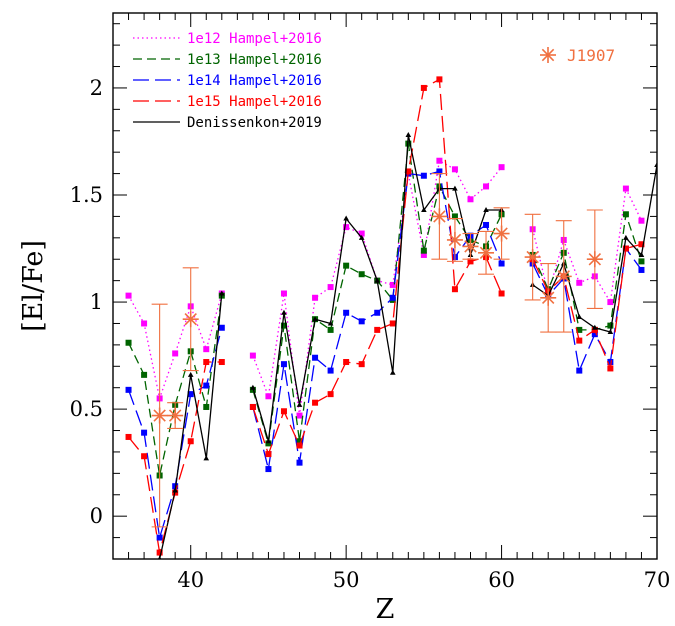 Image resolution: width=675 pixels, height=626 pixels. What do you see at coordinates (346, 580) in the screenshot?
I see `x-tick-label: 50` at bounding box center [346, 580].